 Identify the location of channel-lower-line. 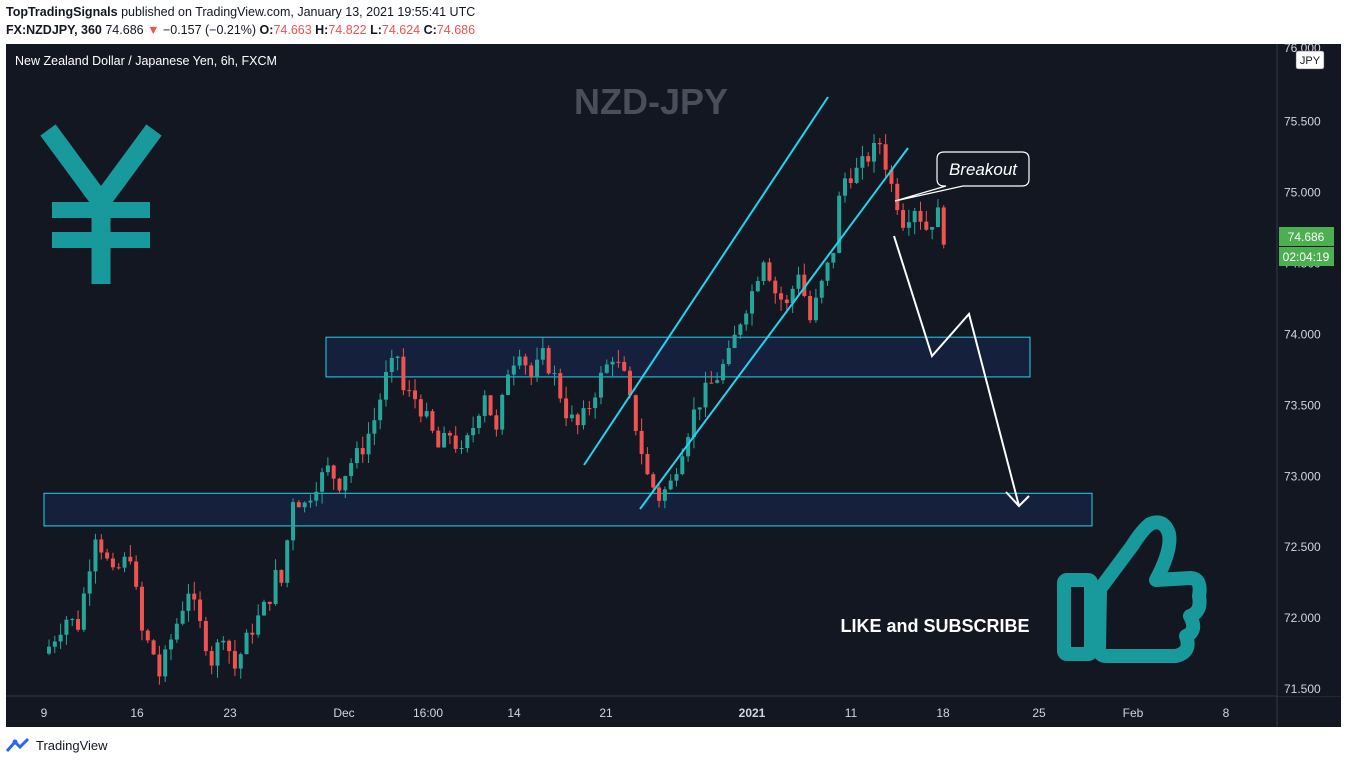
(774, 328).